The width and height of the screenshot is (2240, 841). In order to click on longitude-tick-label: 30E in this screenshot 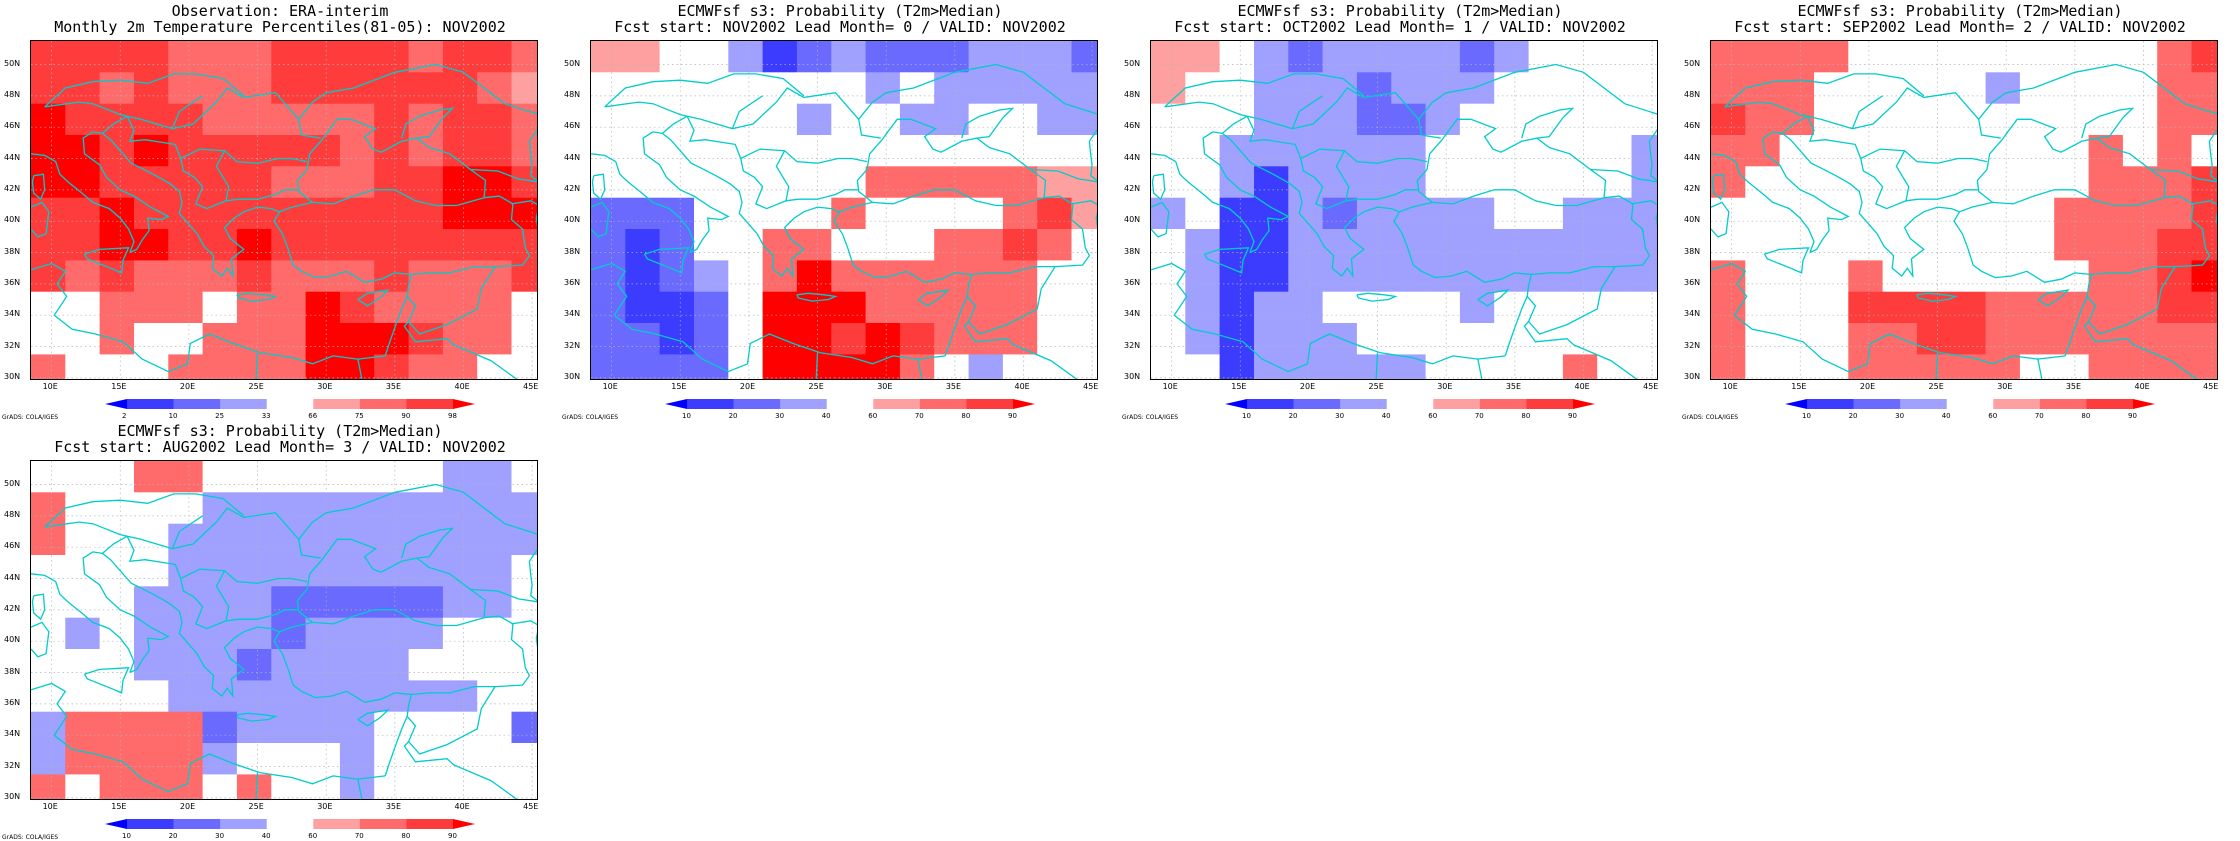, I will do `click(2005, 386)`.